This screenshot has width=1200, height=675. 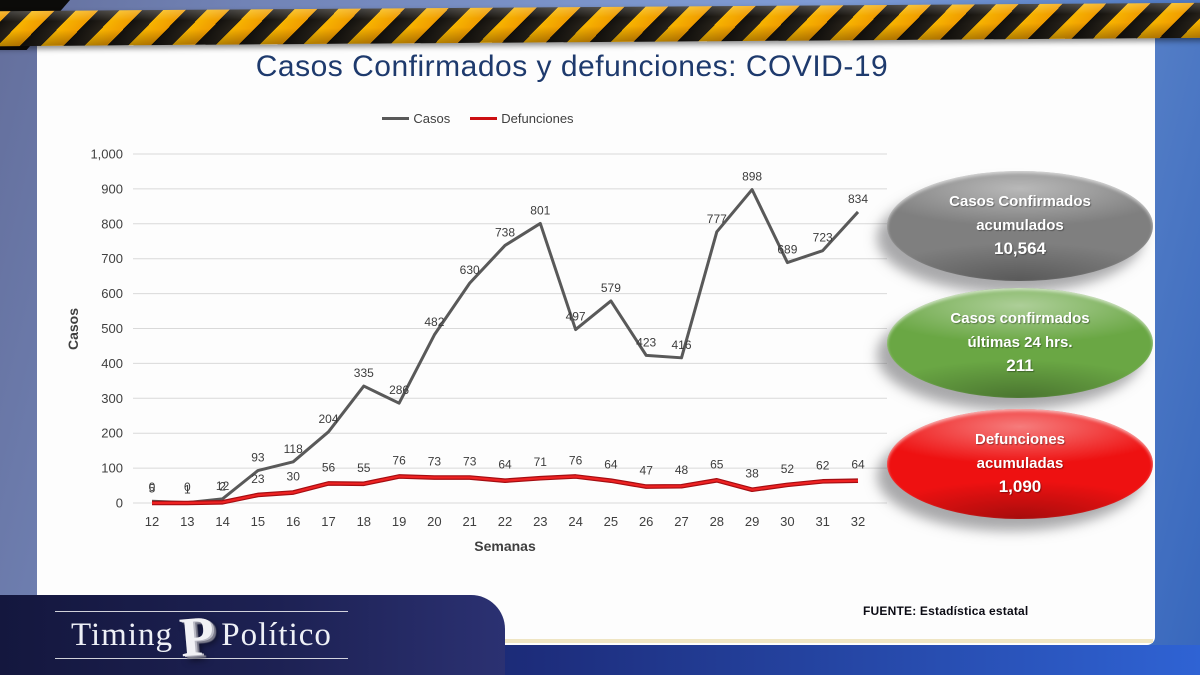 What do you see at coordinates (364, 373) in the screenshot?
I see `svg-text: 335` at bounding box center [364, 373].